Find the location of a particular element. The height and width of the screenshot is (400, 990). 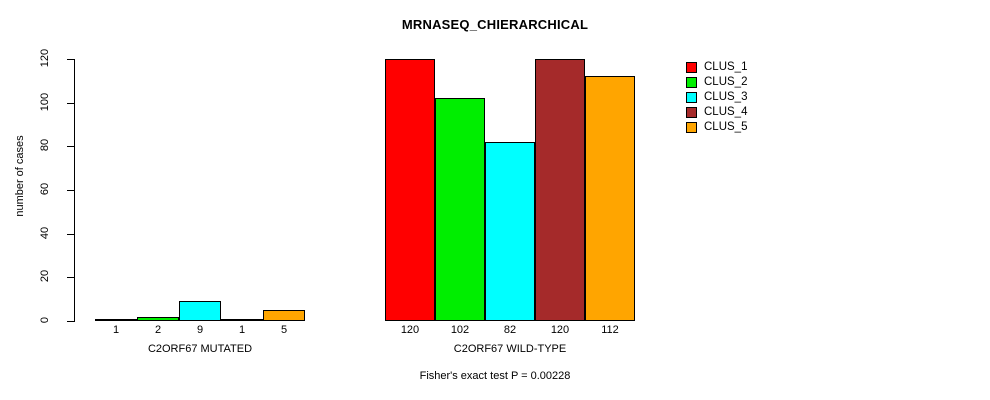

legend-item-label: CLUS_4 is located at coordinates (726, 111).